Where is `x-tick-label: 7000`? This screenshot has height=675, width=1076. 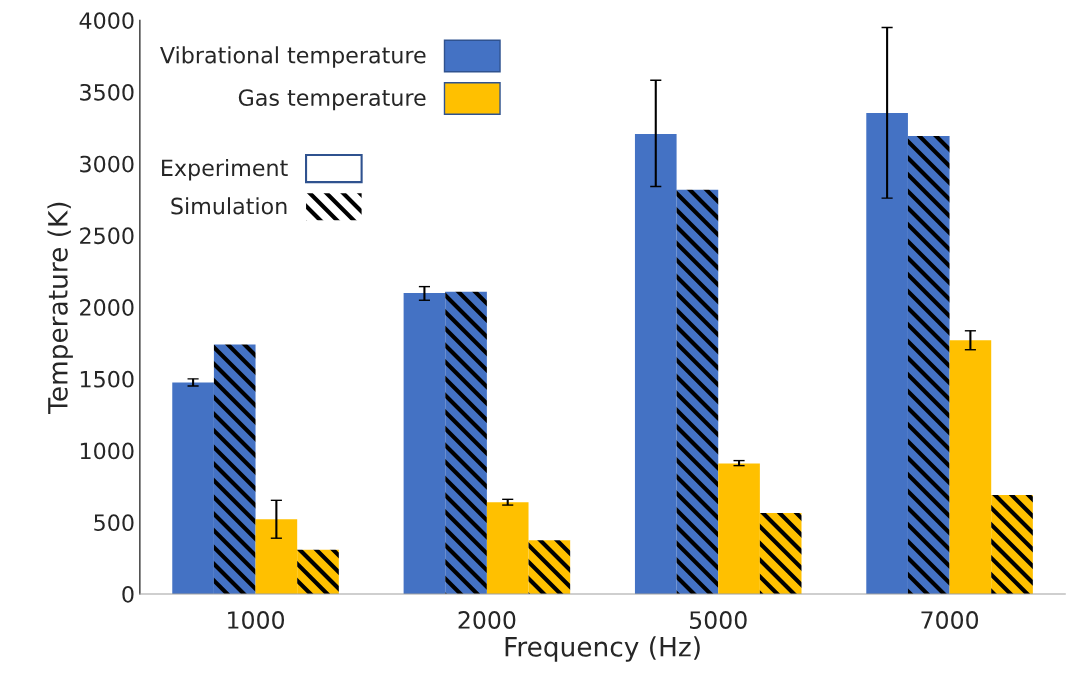
x-tick-label: 7000 is located at coordinates (950, 620).